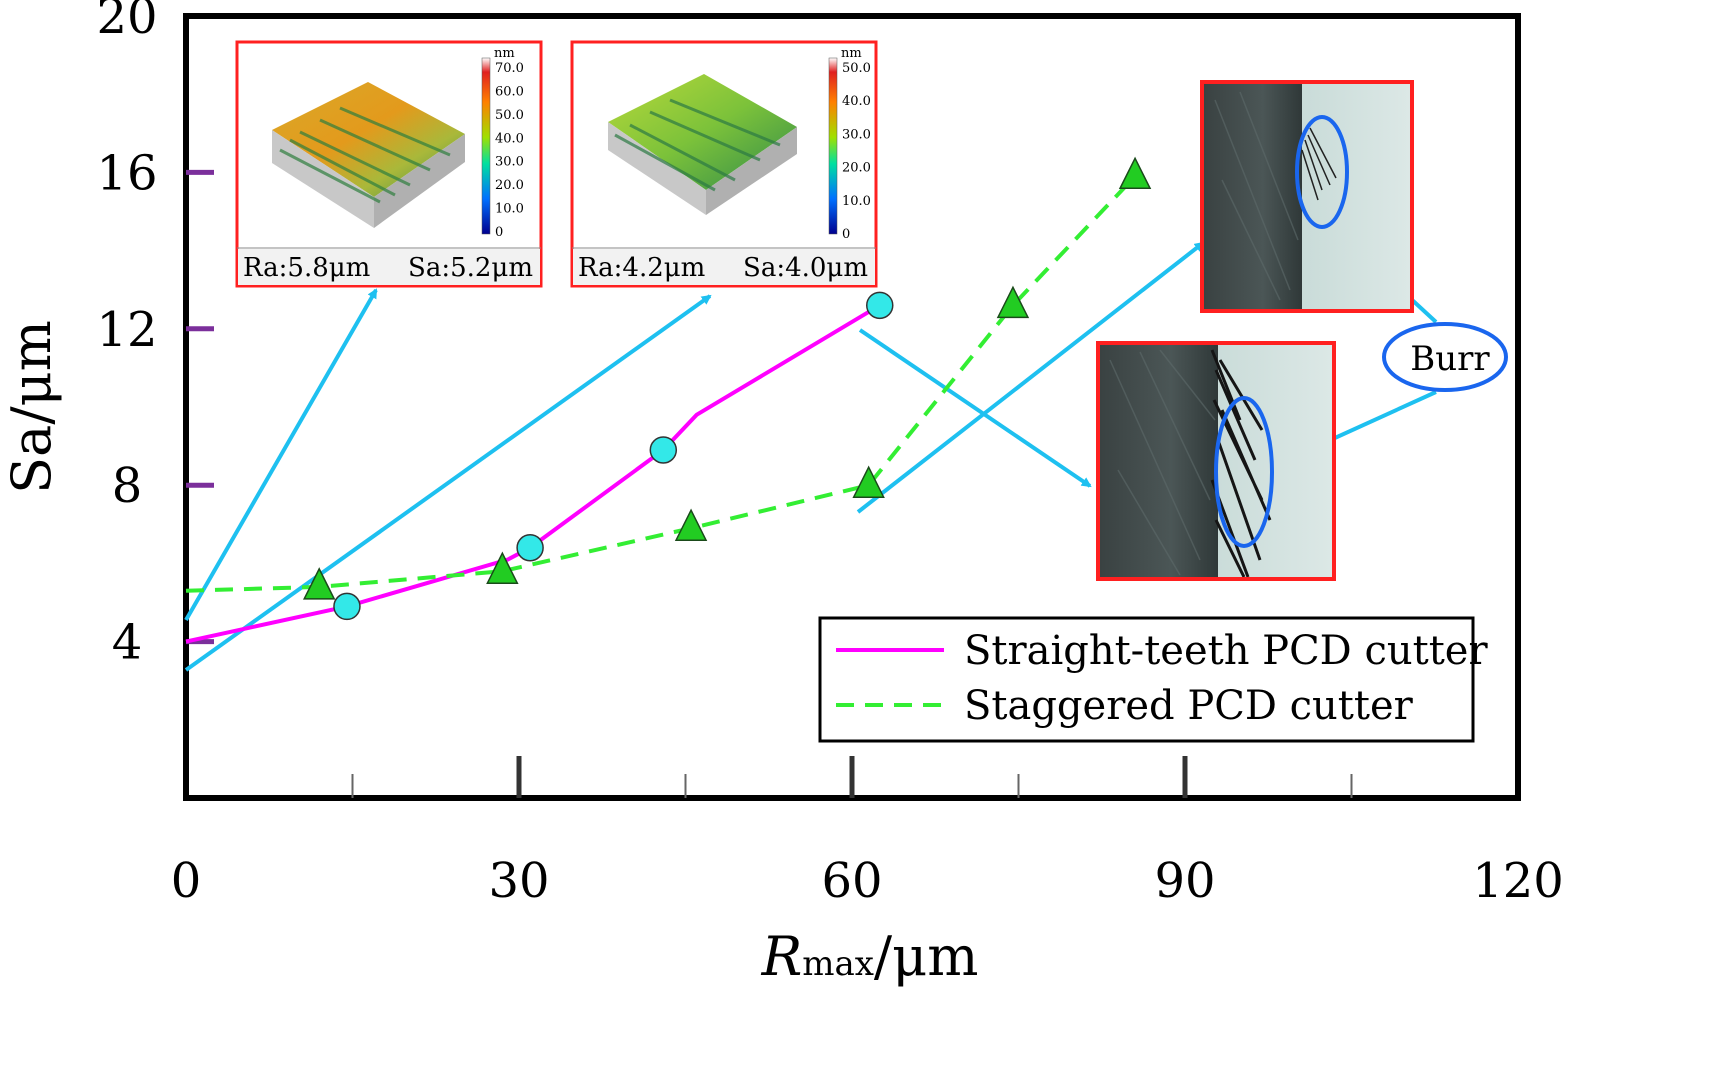  Describe the element at coordinates (126, 330) in the screenshot. I see `y-tick-label-12: 12` at that location.